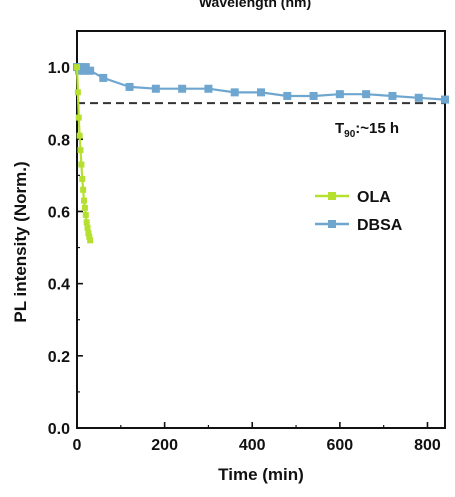 The height and width of the screenshot is (497, 455). Describe the element at coordinates (77, 445) in the screenshot. I see `x-tick-label: 0` at that location.